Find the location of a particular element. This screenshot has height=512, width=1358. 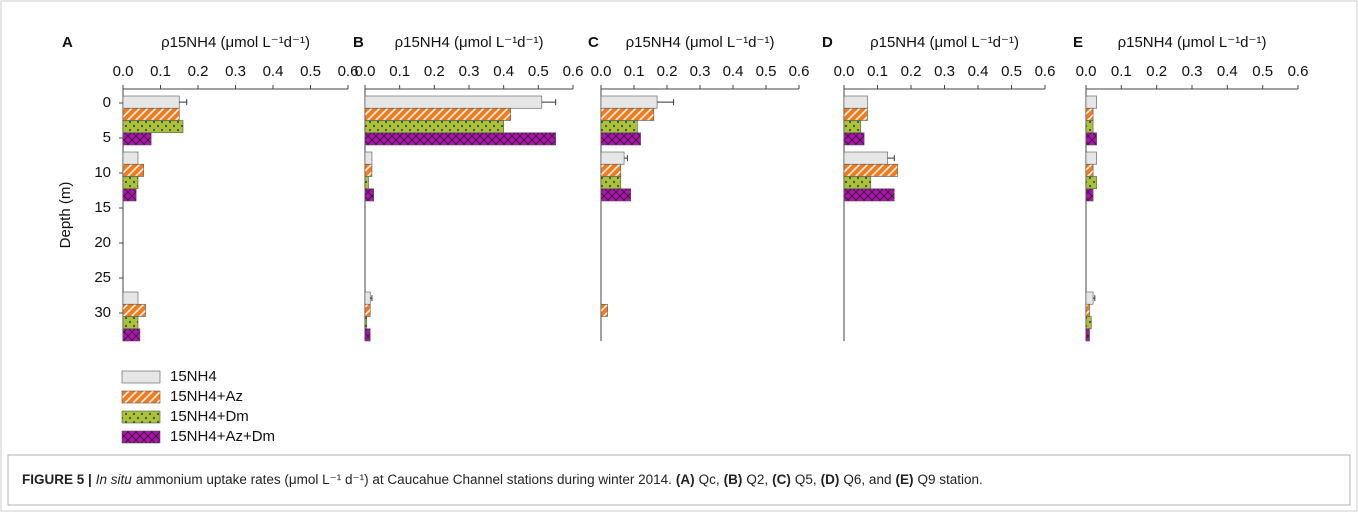

caption-text: Q5, is located at coordinates (805, 479).